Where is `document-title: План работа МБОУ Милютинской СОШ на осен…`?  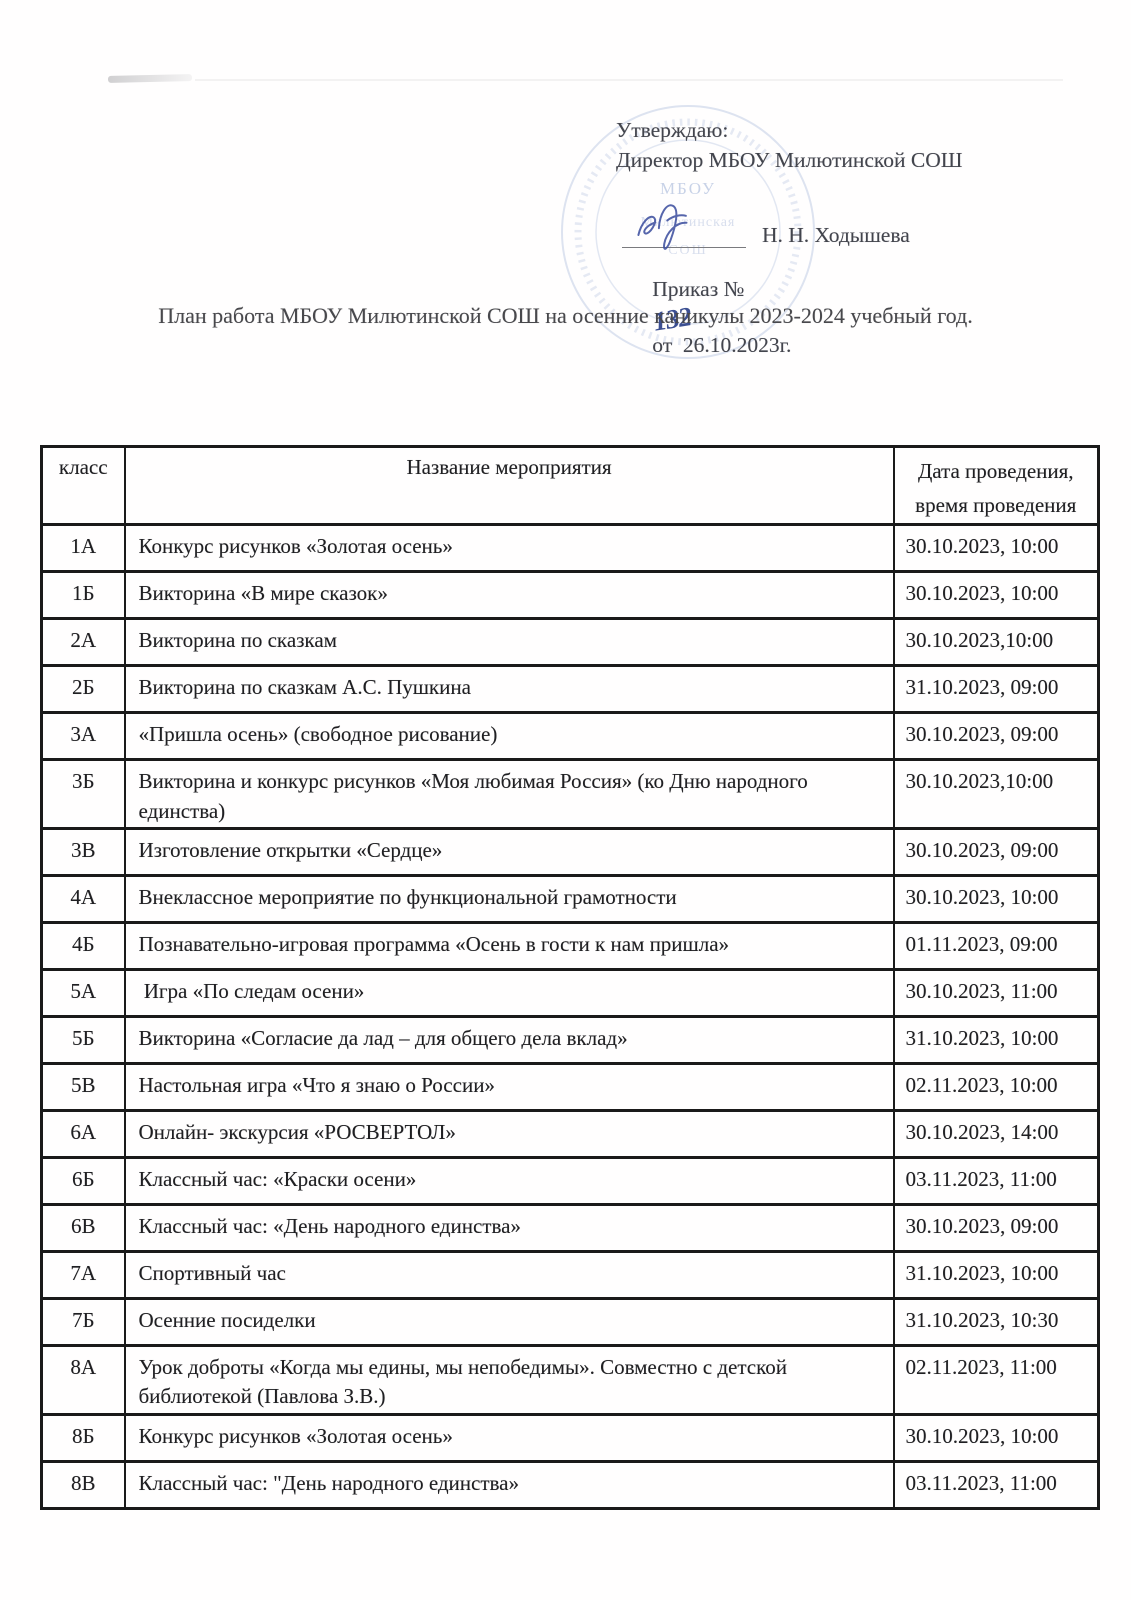 document-title: План работа МБОУ Милютинской СОШ на осен… is located at coordinates (565, 315).